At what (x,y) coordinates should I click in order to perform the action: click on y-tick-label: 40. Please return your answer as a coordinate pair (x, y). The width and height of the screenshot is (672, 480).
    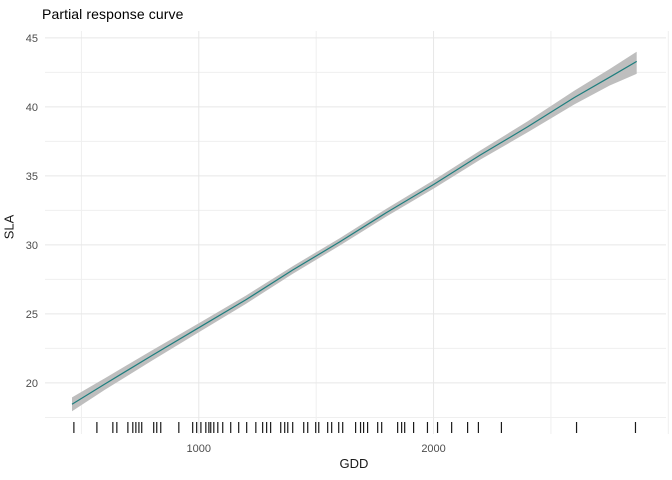
    Looking at the image, I should click on (32, 108).